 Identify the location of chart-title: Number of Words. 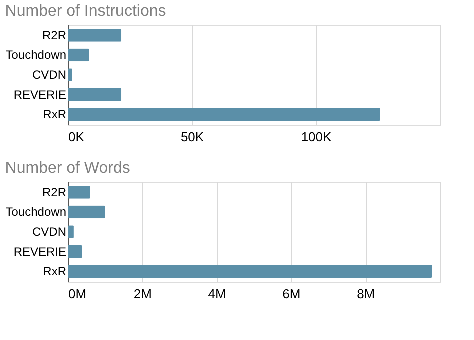
(67, 168).